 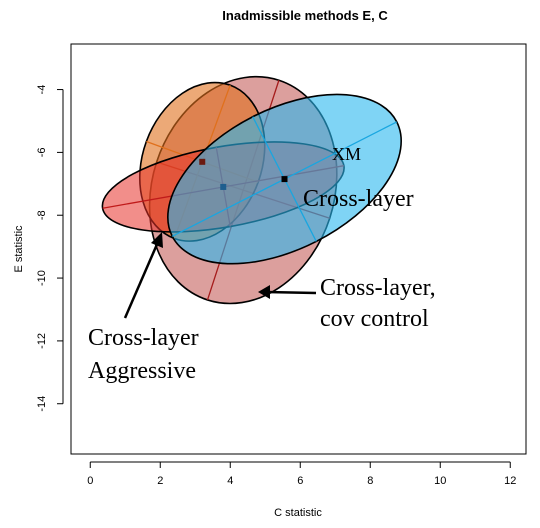 I want to click on points-layer, so click(x=243, y=174).